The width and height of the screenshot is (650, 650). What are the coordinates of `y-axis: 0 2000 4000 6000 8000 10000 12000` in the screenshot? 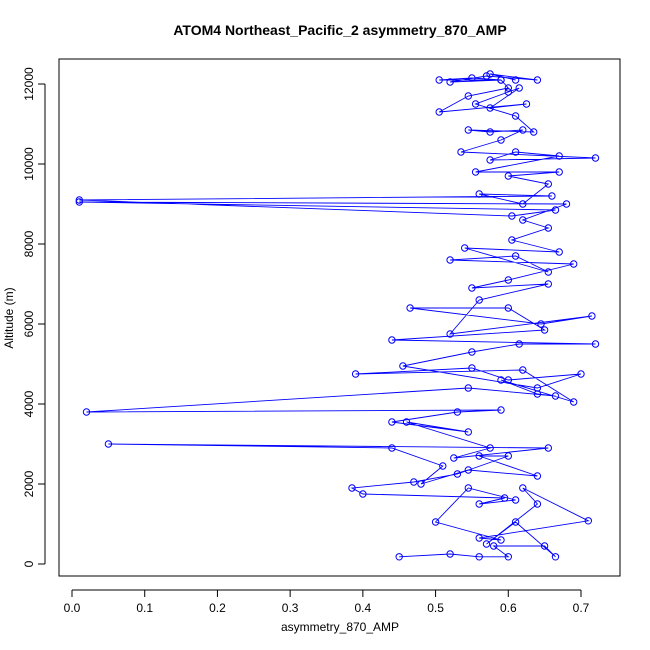 It's located at (34, 317).